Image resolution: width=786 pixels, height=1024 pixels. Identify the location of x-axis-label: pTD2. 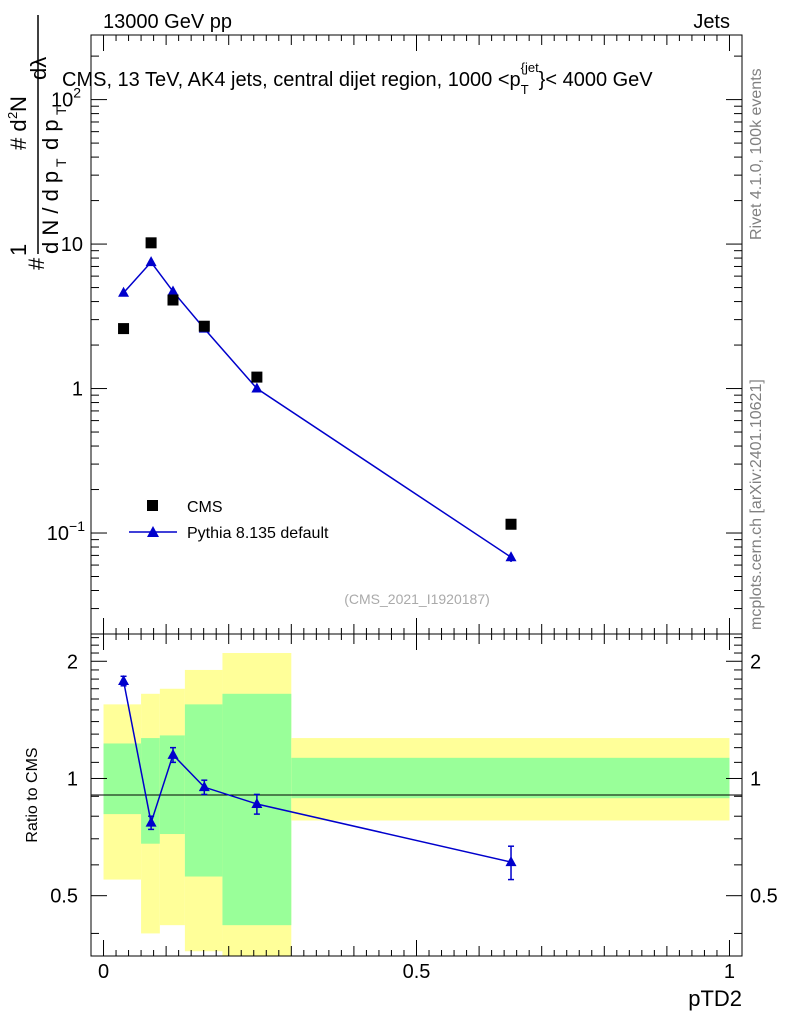
(715, 998).